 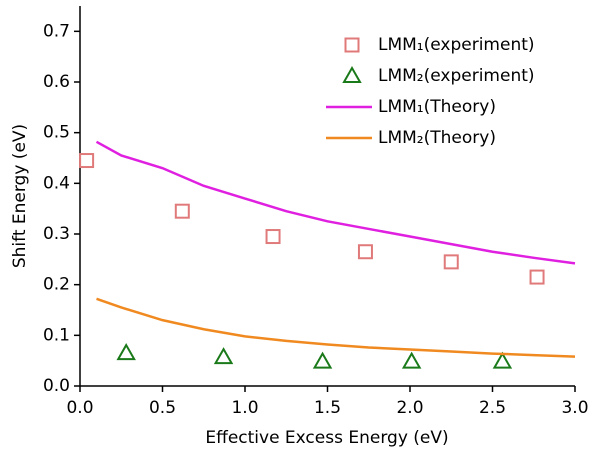 What do you see at coordinates (437, 107) in the screenshot?
I see `legend-label: LMM₁(Theory)` at bounding box center [437, 107].